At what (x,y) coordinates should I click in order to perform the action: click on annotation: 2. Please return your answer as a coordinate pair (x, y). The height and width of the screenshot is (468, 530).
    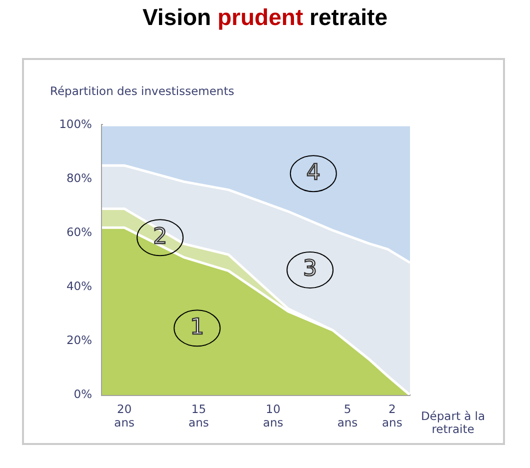
    Looking at the image, I should click on (160, 237).